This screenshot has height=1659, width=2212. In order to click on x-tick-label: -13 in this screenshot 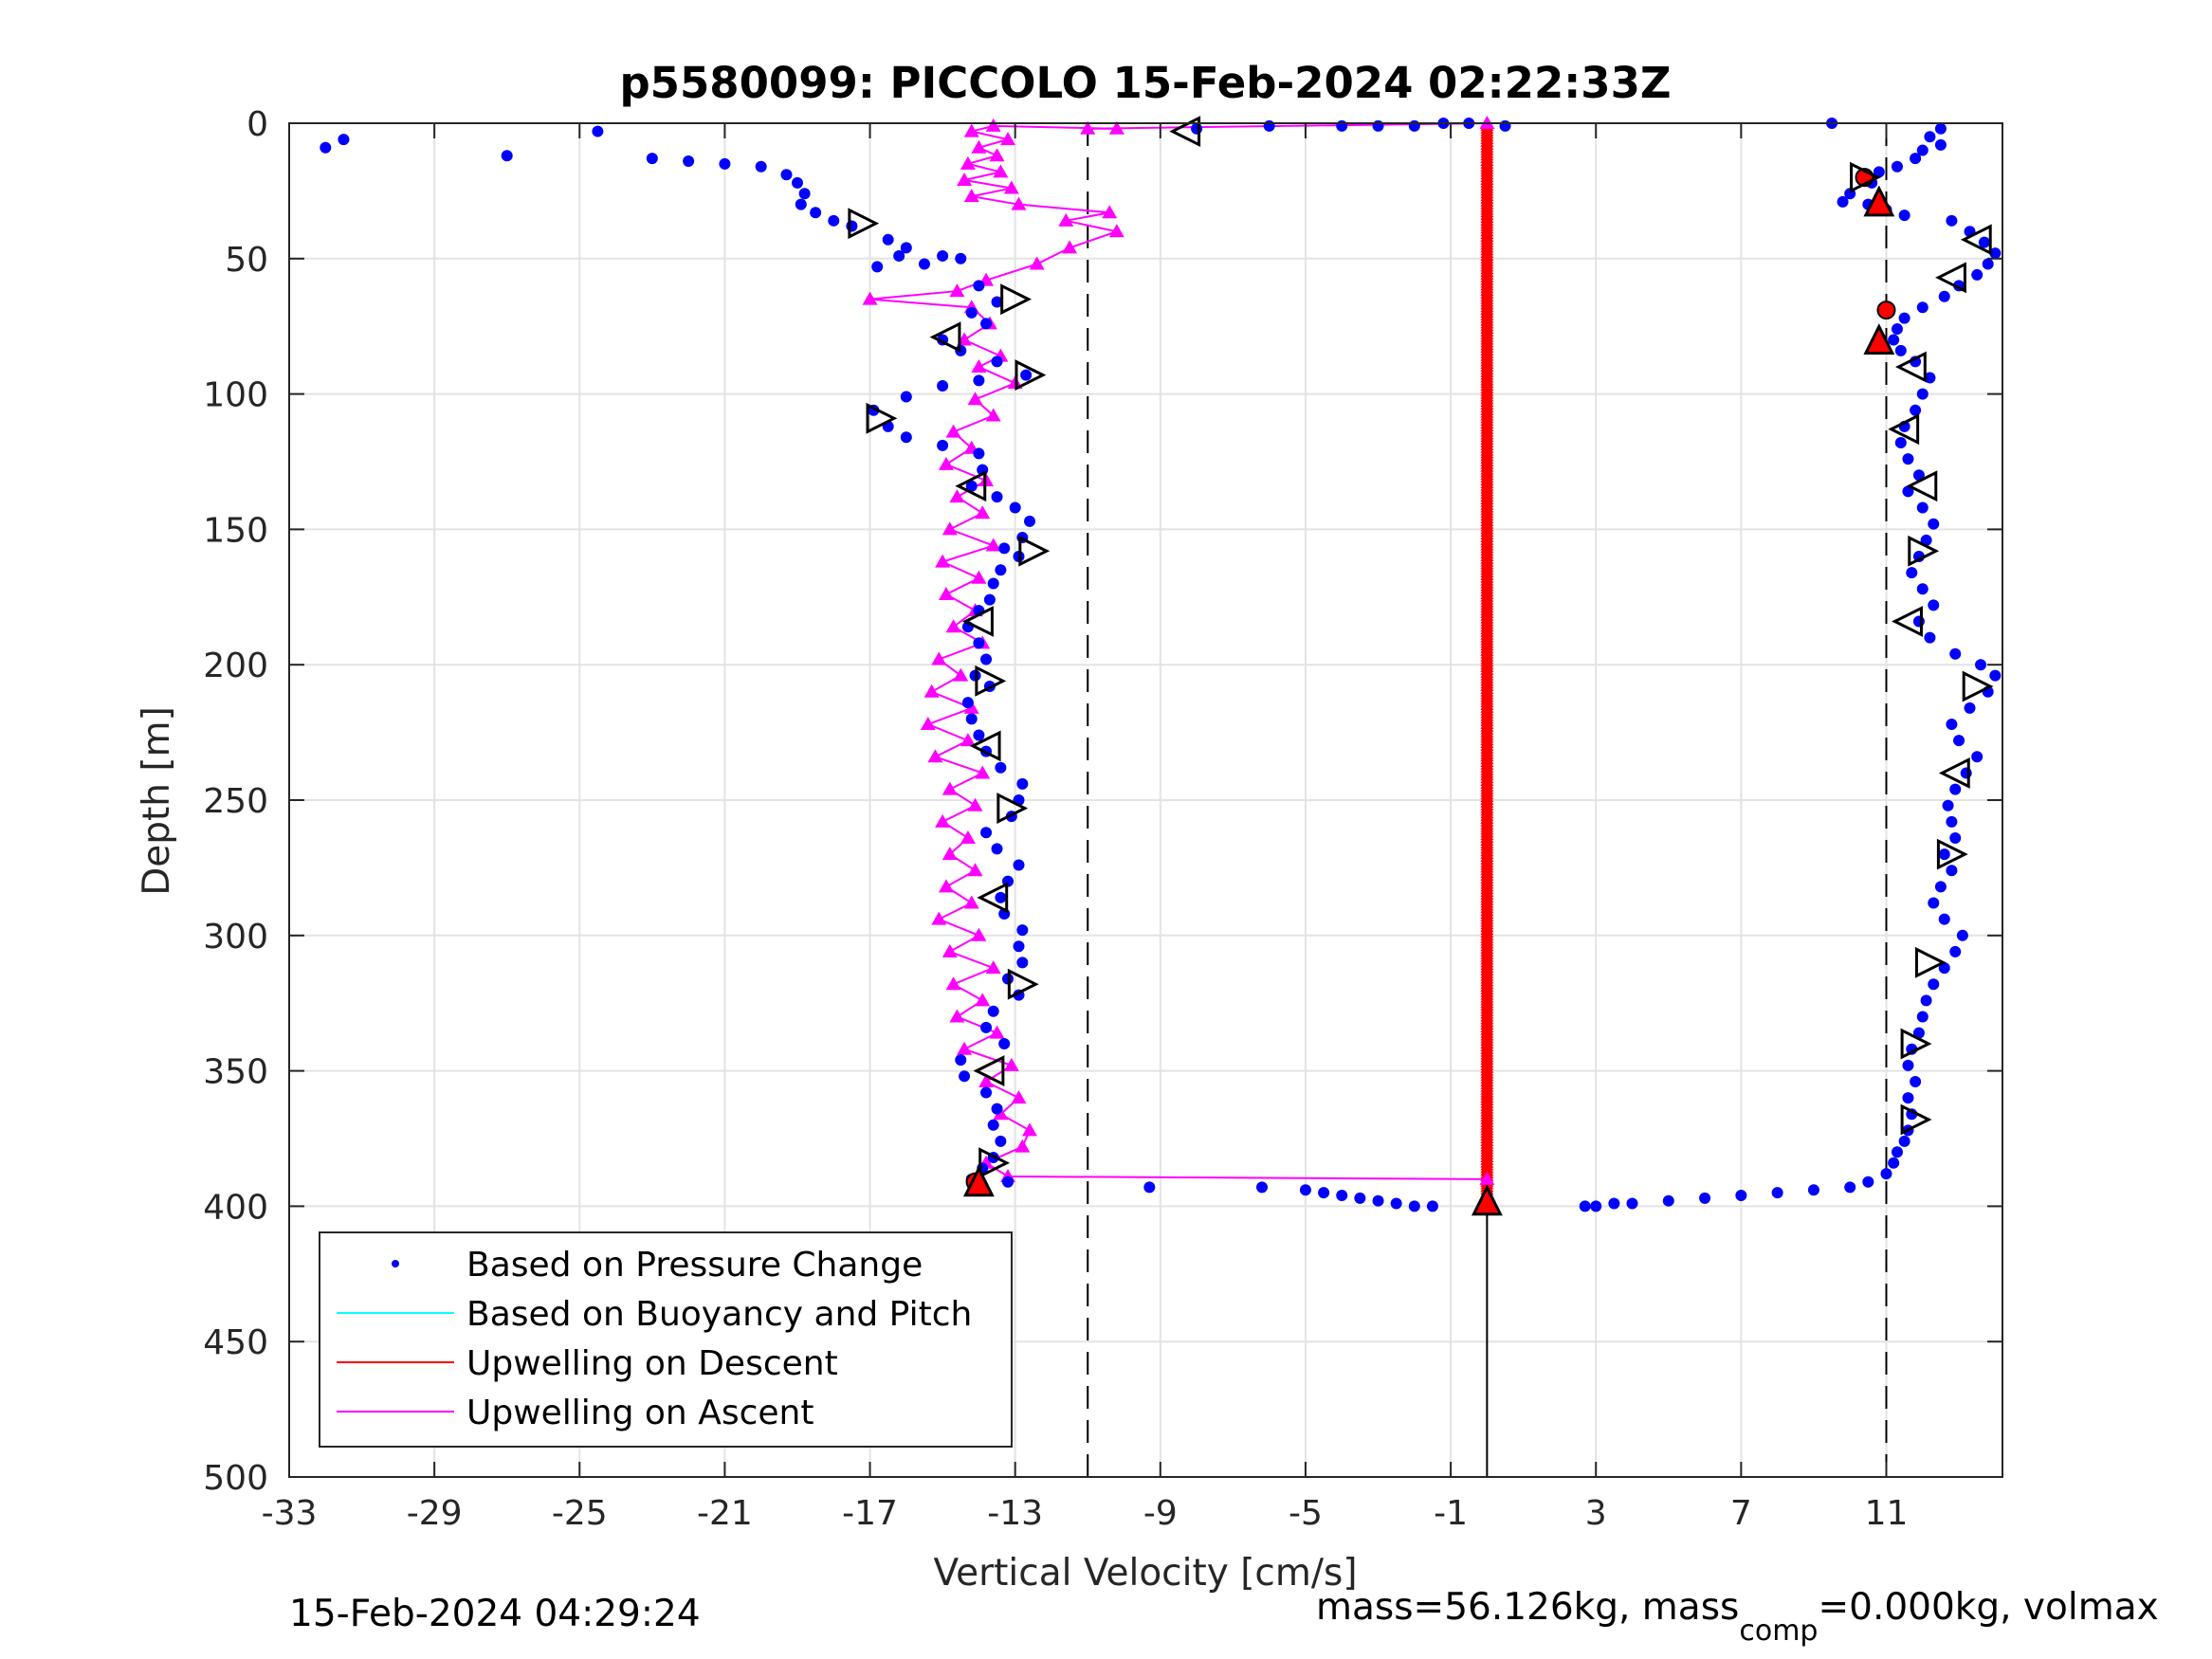, I will do `click(1015, 1513)`.